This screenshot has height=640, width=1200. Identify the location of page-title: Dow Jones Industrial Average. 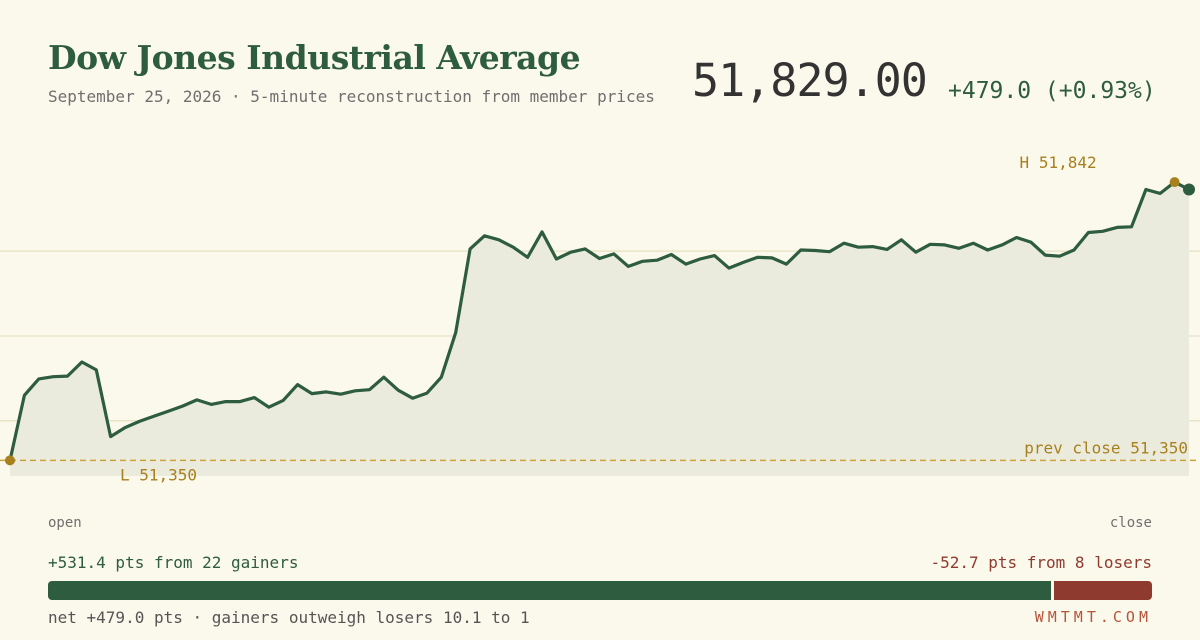
(314, 57).